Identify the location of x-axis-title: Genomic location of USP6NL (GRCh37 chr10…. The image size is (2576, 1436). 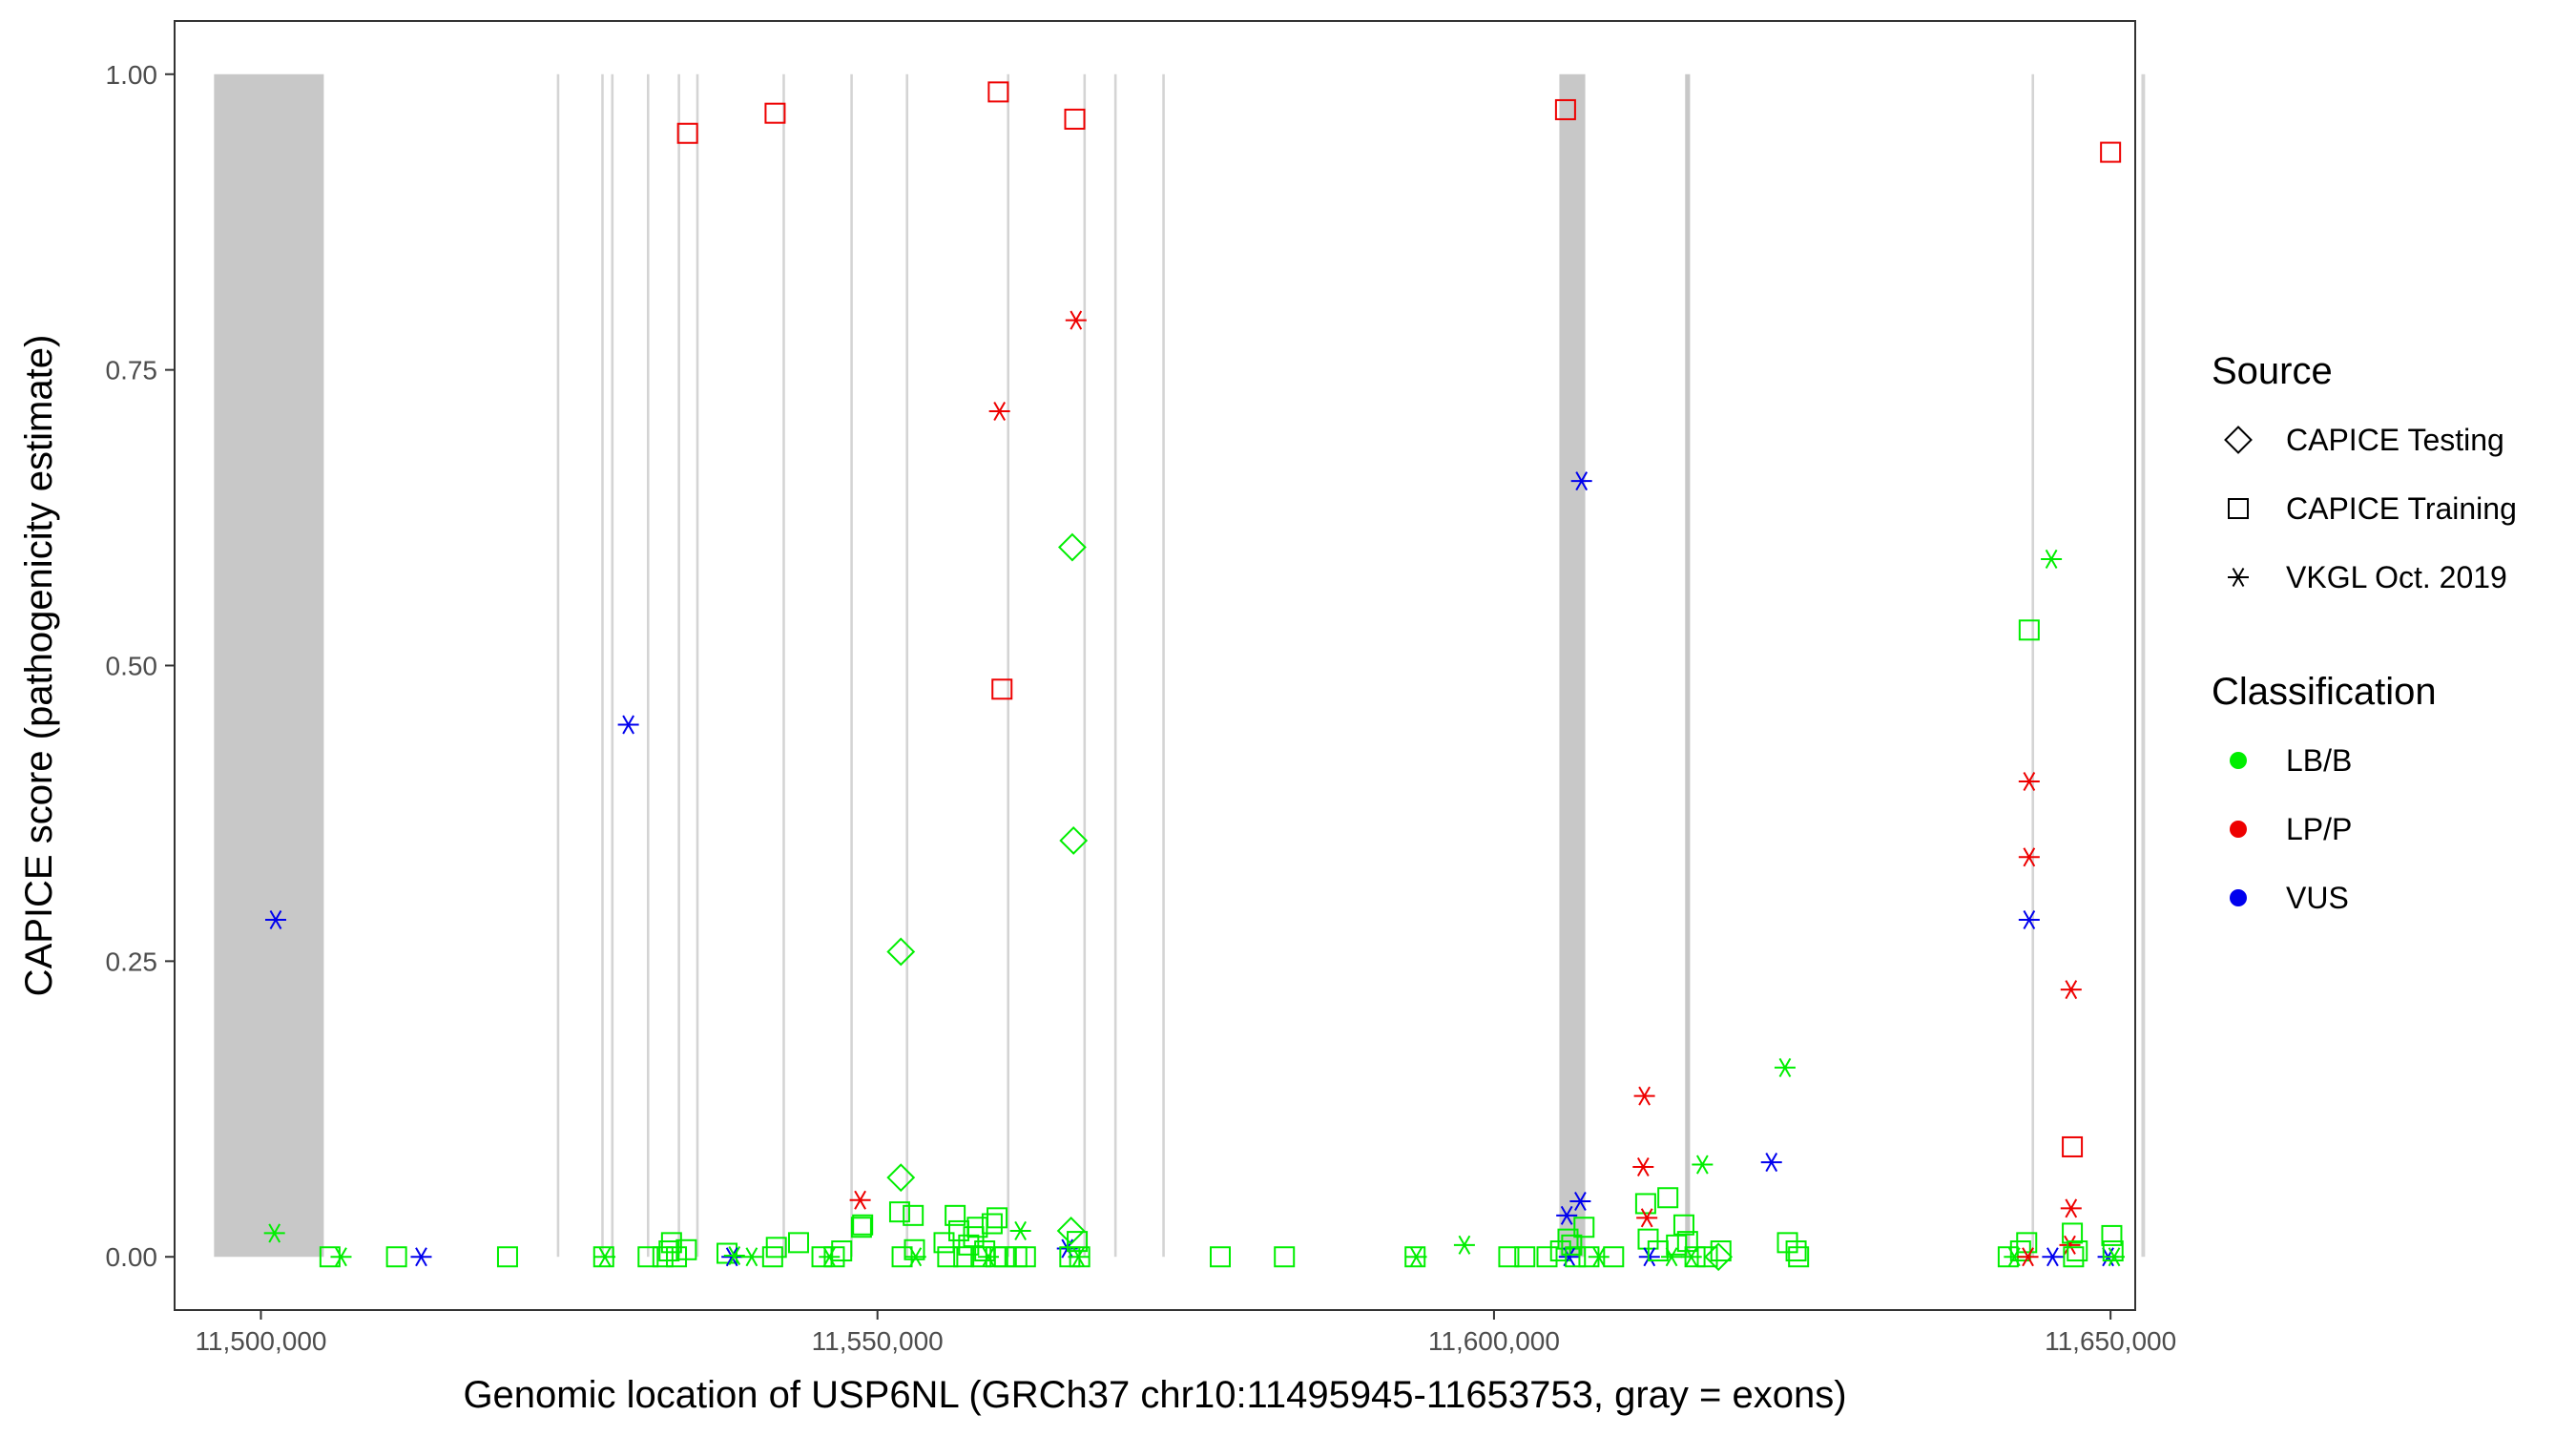
(1154, 1395).